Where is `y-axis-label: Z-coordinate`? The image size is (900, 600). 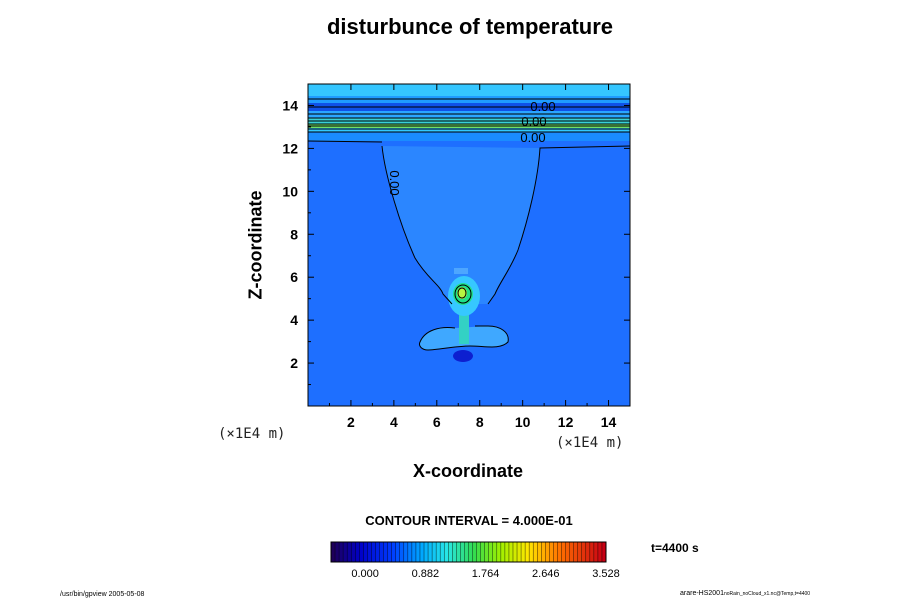
y-axis-label: Z-coordinate is located at coordinates (255, 245).